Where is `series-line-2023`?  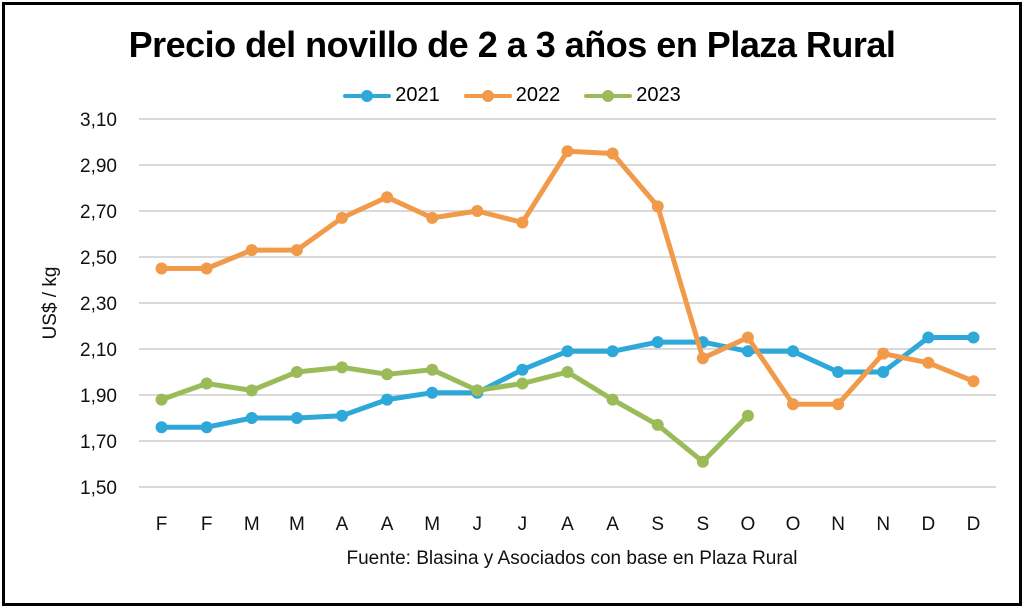 series-line-2023 is located at coordinates (455, 414).